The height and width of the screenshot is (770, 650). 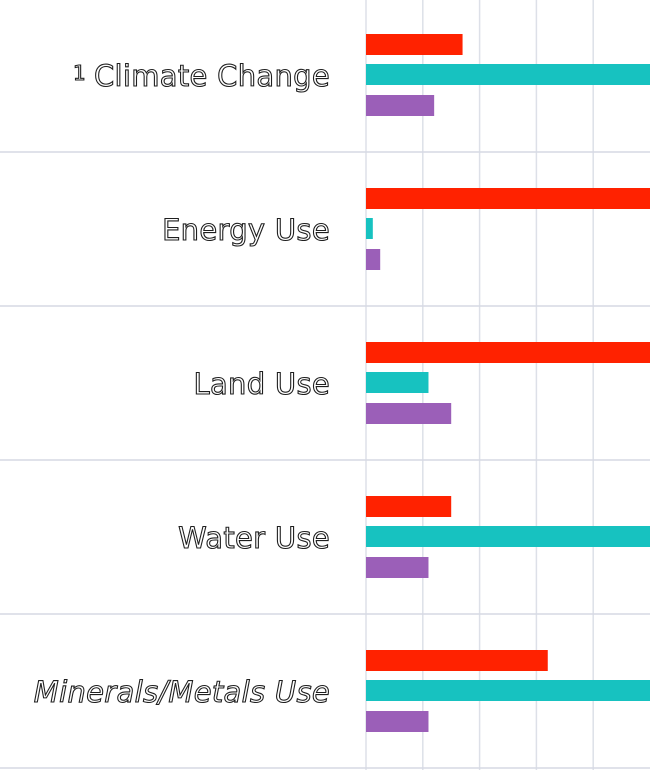 I want to click on category-label-marker: 1, so click(x=79, y=73).